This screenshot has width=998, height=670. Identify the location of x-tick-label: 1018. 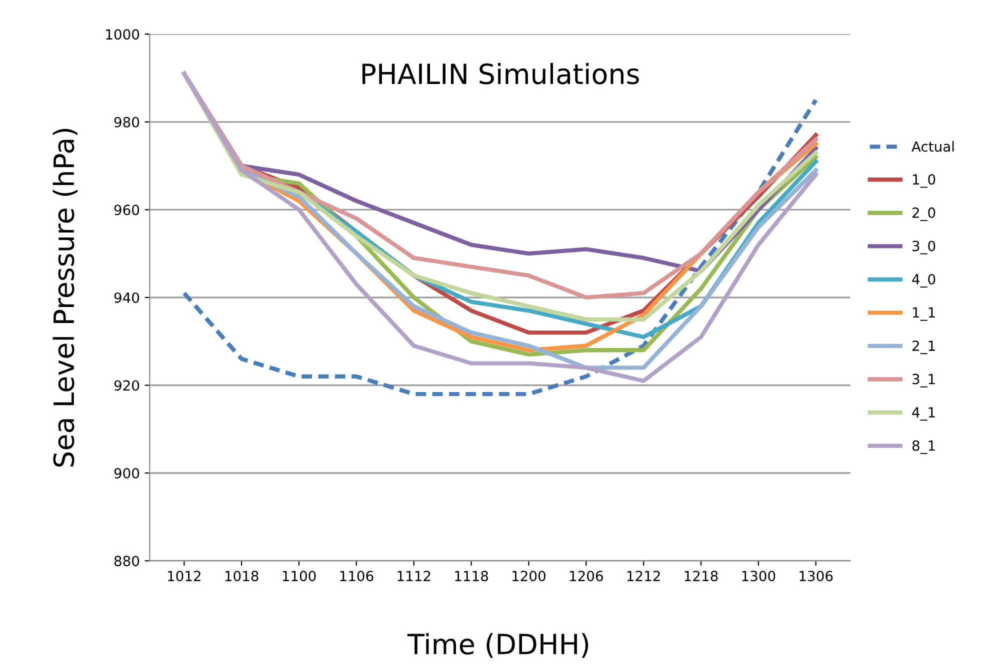
(241, 576).